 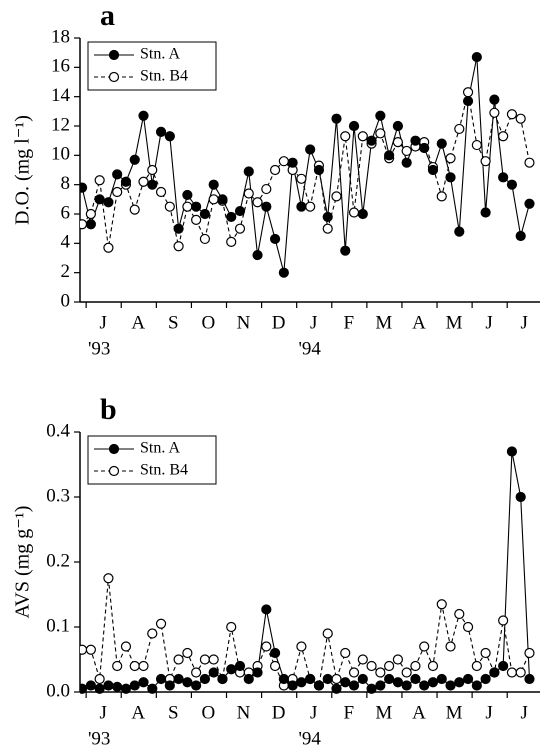 I want to click on y-tick-label: 8, so click(x=66, y=183).